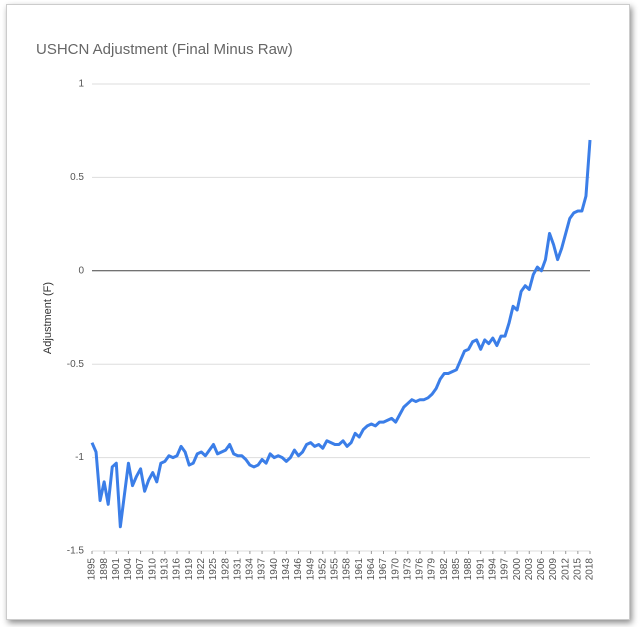  I want to click on x-tick-label: 1937, so click(262, 569).